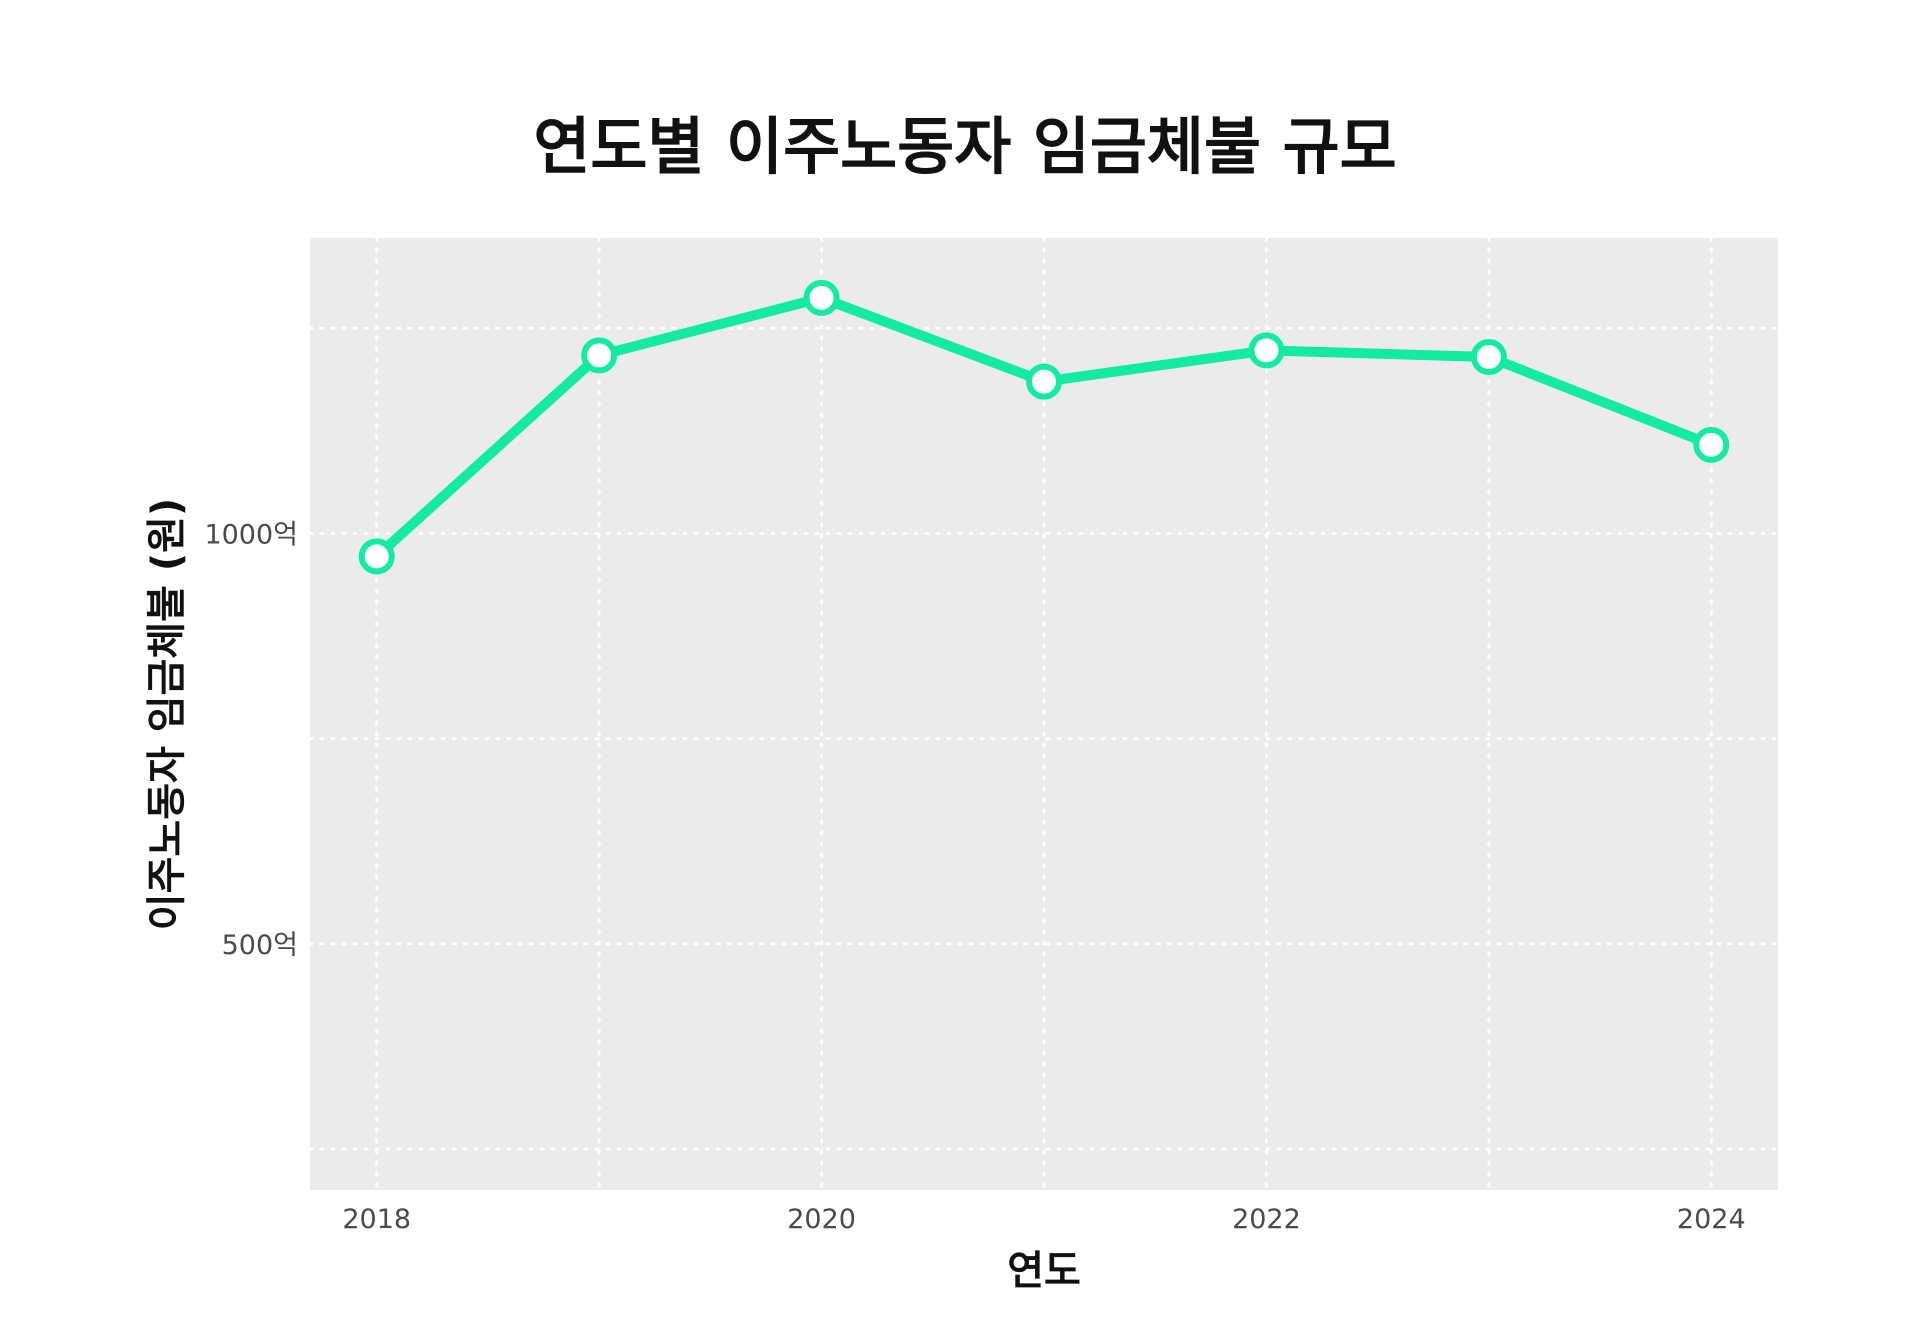 This screenshot has height=1329, width=1920. What do you see at coordinates (1711, 1219) in the screenshot?
I see `x-tick-label: 2024` at bounding box center [1711, 1219].